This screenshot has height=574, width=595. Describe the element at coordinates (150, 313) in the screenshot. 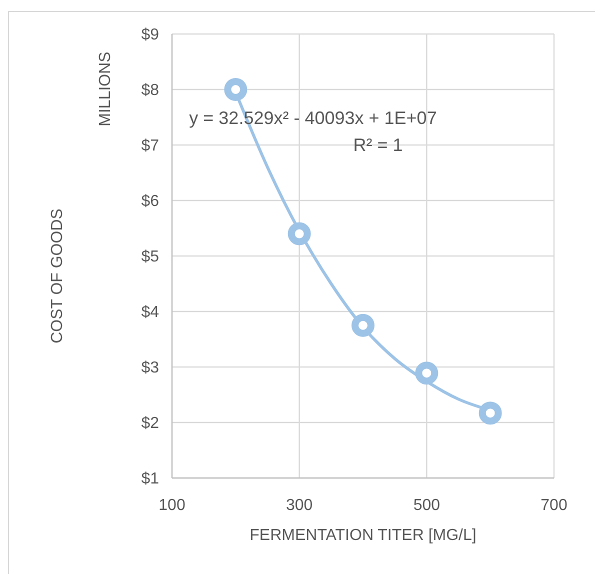

I see `y-tick-label: $4` at that location.